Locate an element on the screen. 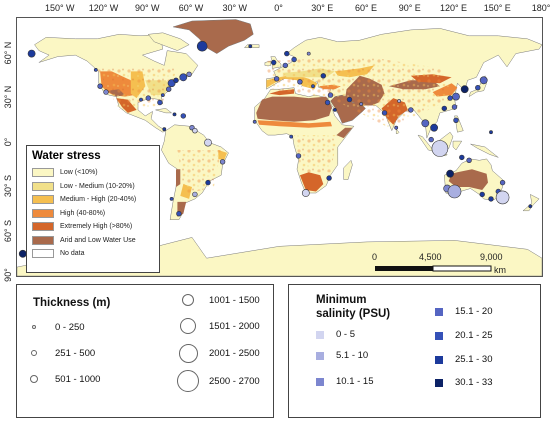 The height and width of the screenshot is (426, 556). salinity-legend-item-4: 20.1 - 25 is located at coordinates (464, 335).